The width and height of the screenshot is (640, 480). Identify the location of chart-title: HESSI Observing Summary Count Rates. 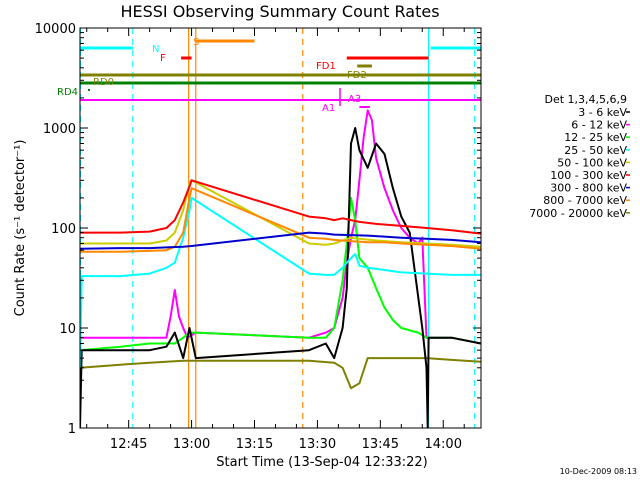
(279, 11).